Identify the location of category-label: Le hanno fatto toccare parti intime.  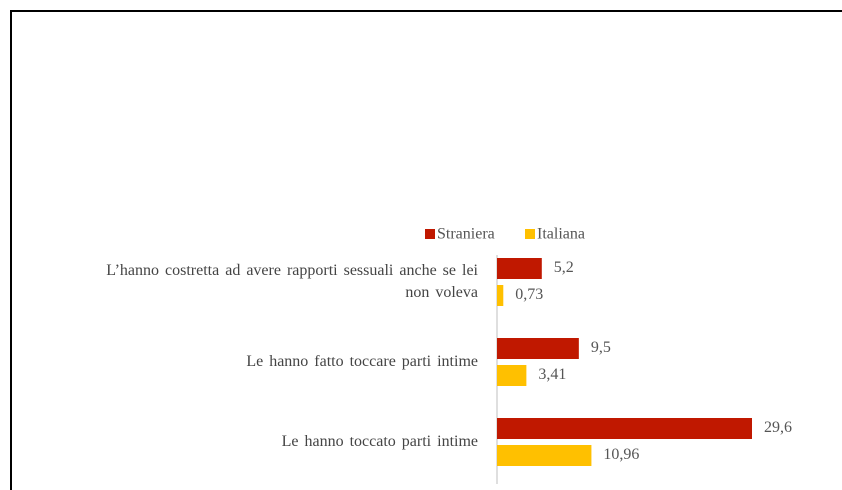
(362, 361).